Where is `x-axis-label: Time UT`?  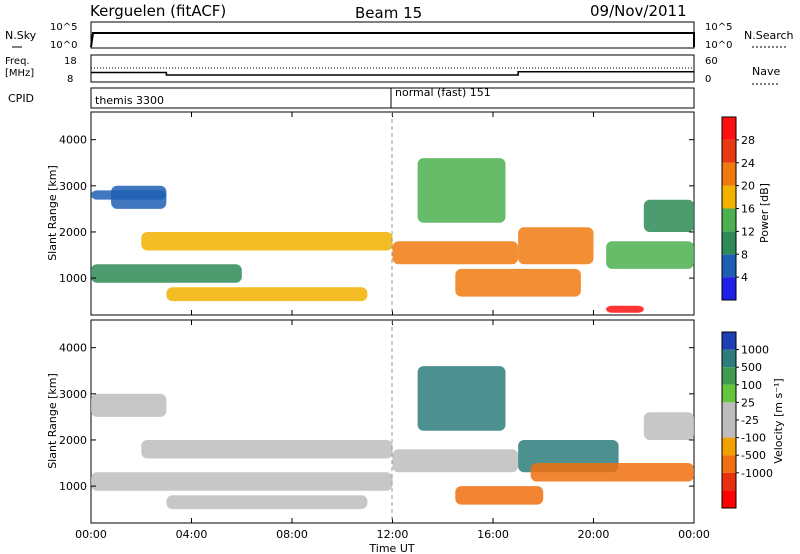
x-axis-label: Time UT is located at coordinates (391, 548).